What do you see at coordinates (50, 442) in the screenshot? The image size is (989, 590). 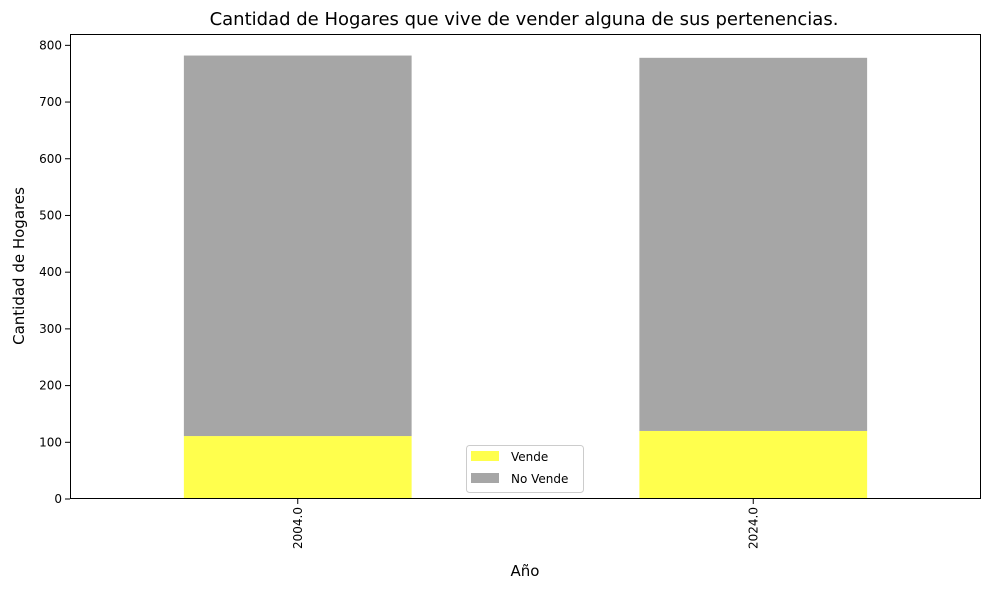 I see `y-tick-label: 100` at bounding box center [50, 442].